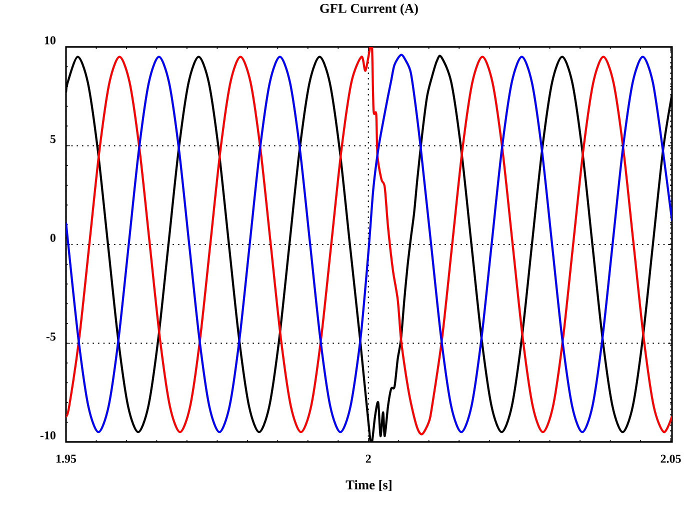  Describe the element at coordinates (368, 458) in the screenshot. I see `x-tick-label: 2` at that location.